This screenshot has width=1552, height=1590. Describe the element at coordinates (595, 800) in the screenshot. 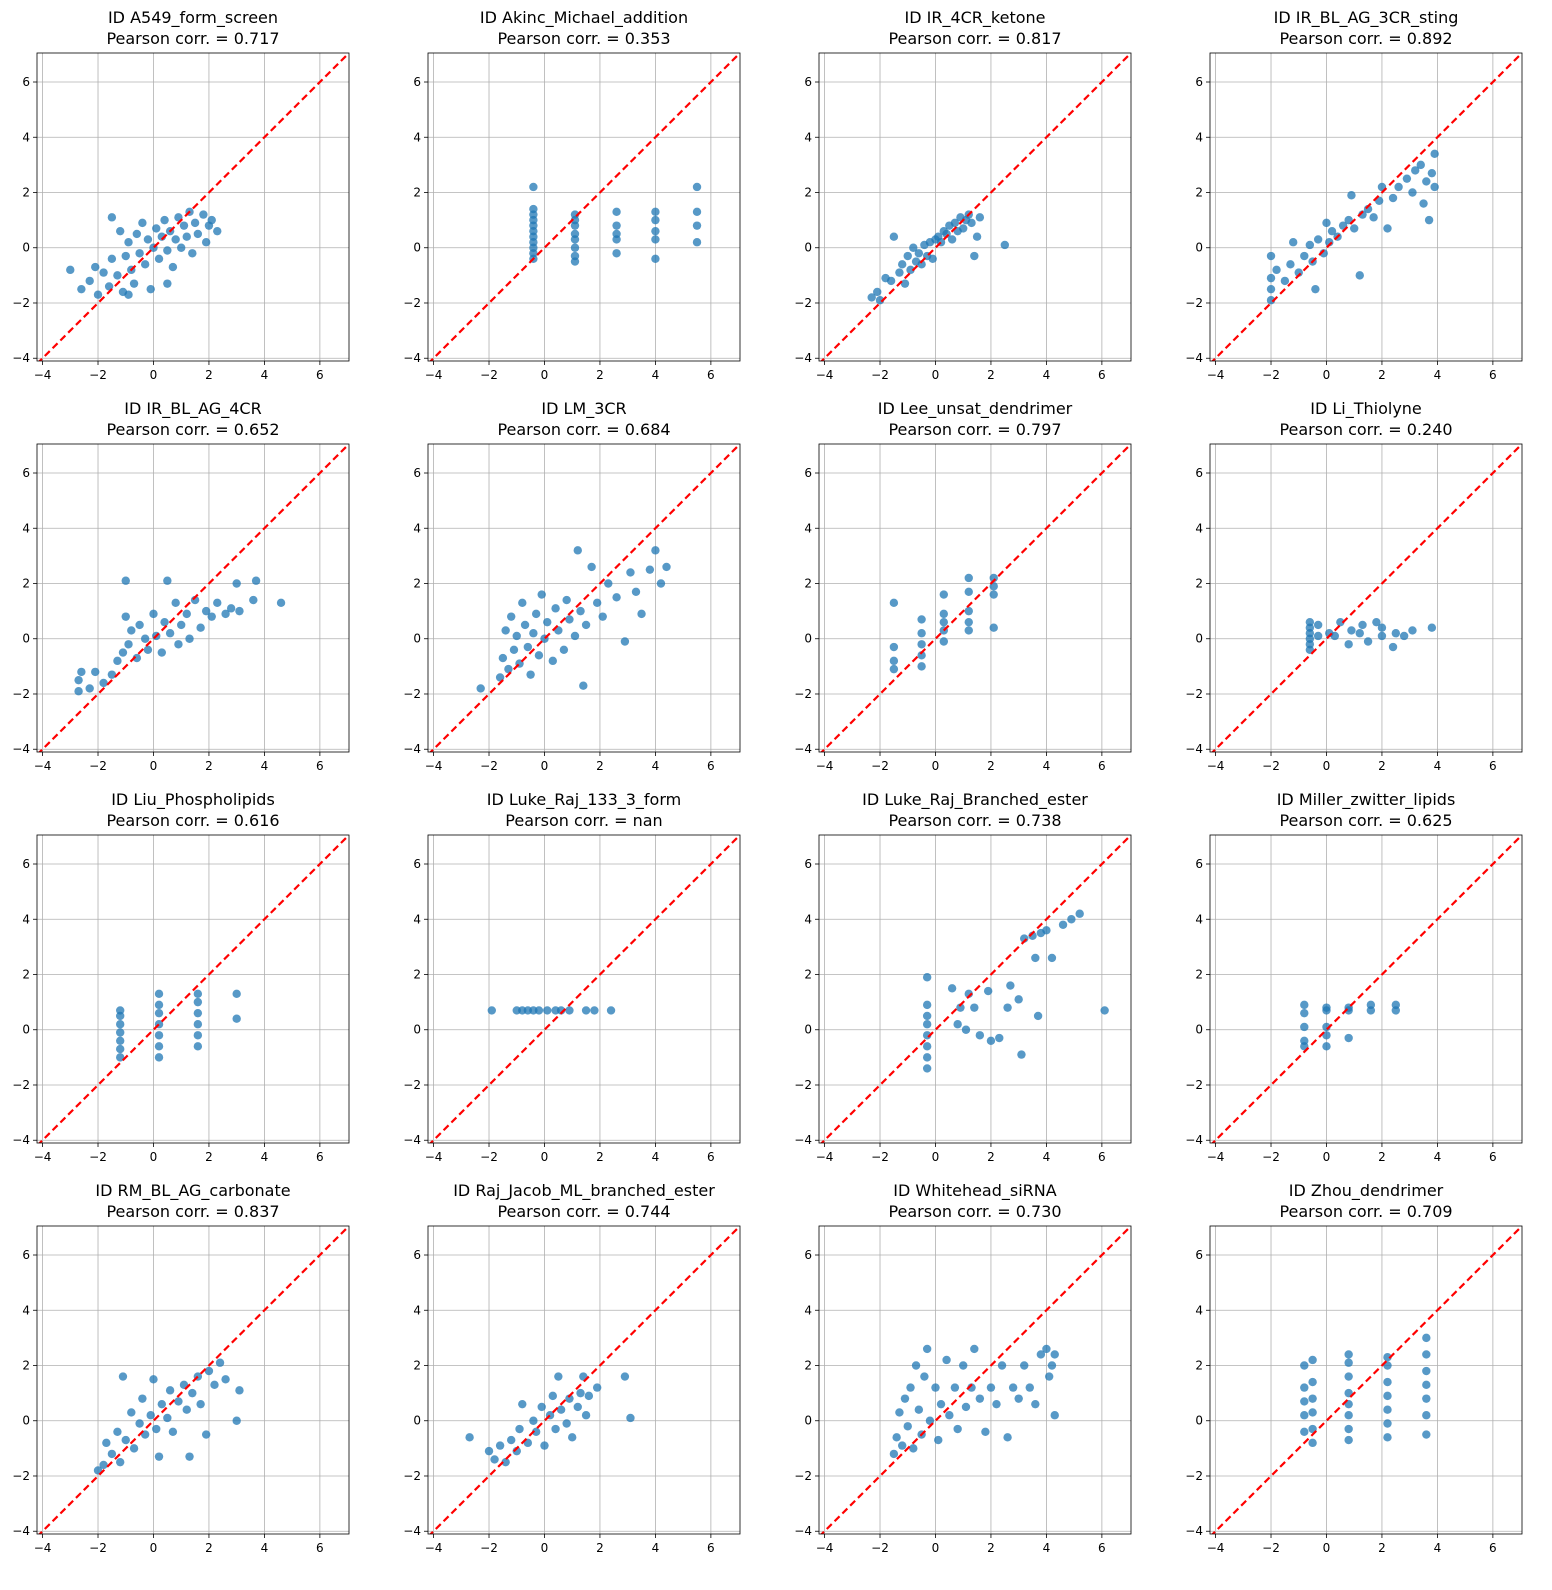

I see `dataset-id: Luke_Raj_133_3_form` at that location.